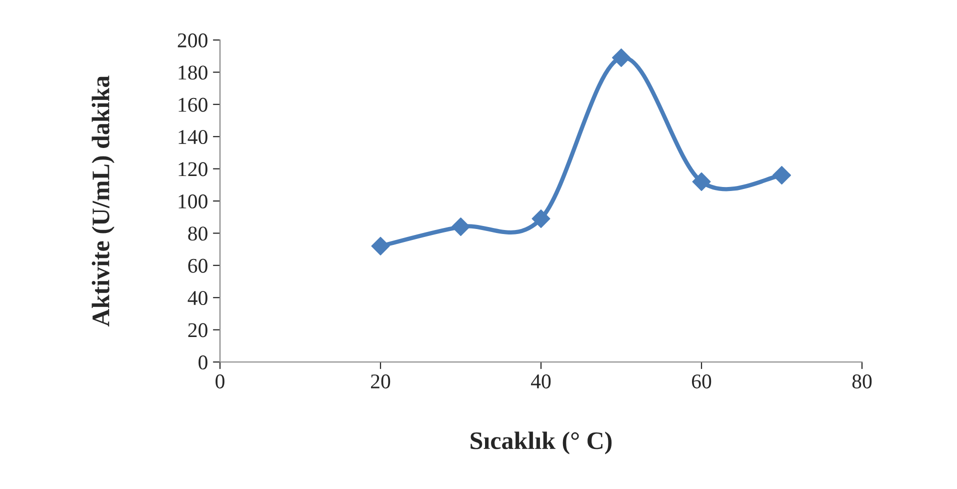 The width and height of the screenshot is (957, 489). I want to click on y-tick-label: 200, so click(193, 40).